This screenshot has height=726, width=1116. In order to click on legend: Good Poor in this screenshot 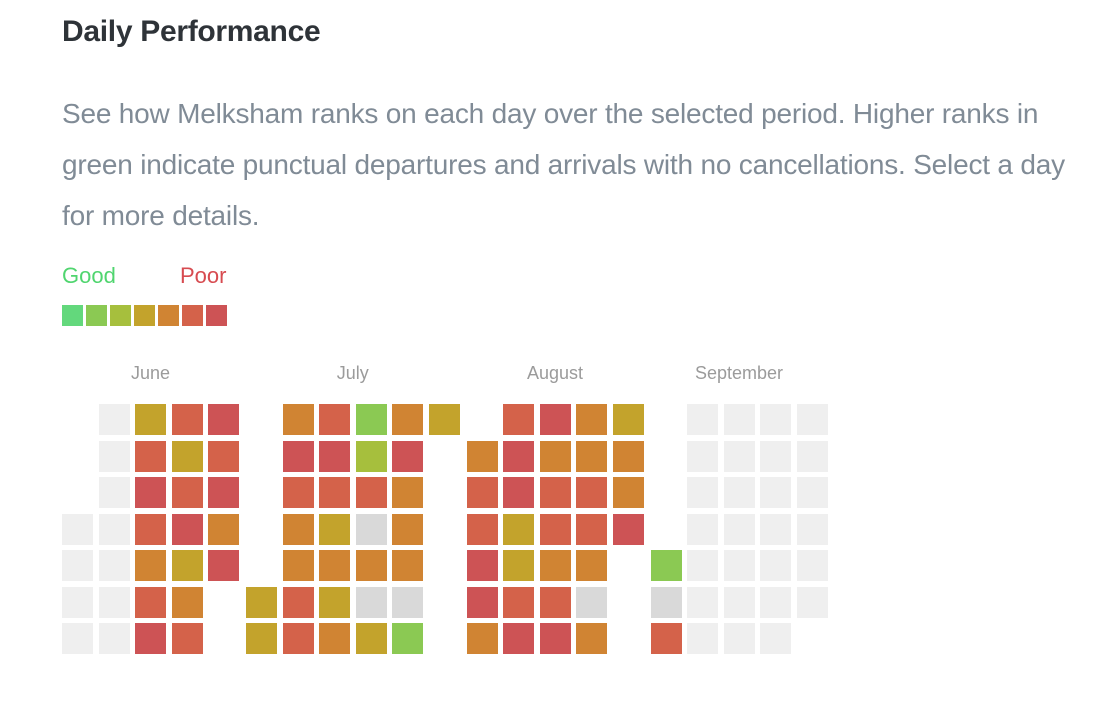, I will do `click(589, 294)`.